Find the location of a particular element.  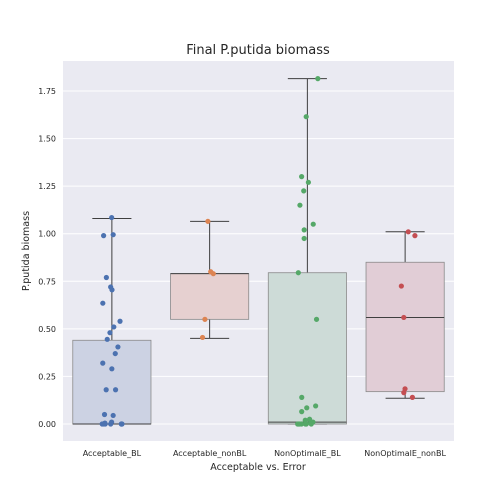

x-axis-label: Acceptable vs. Error is located at coordinates (258, 467).